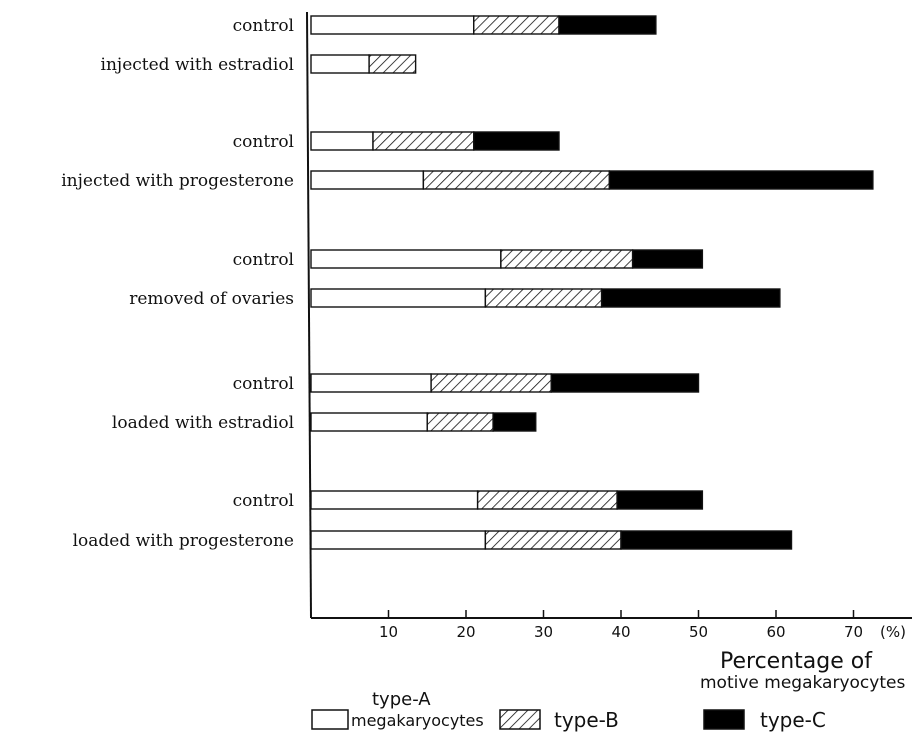  Describe the element at coordinates (388, 632) in the screenshot. I see `x-tick-label: 10` at that location.